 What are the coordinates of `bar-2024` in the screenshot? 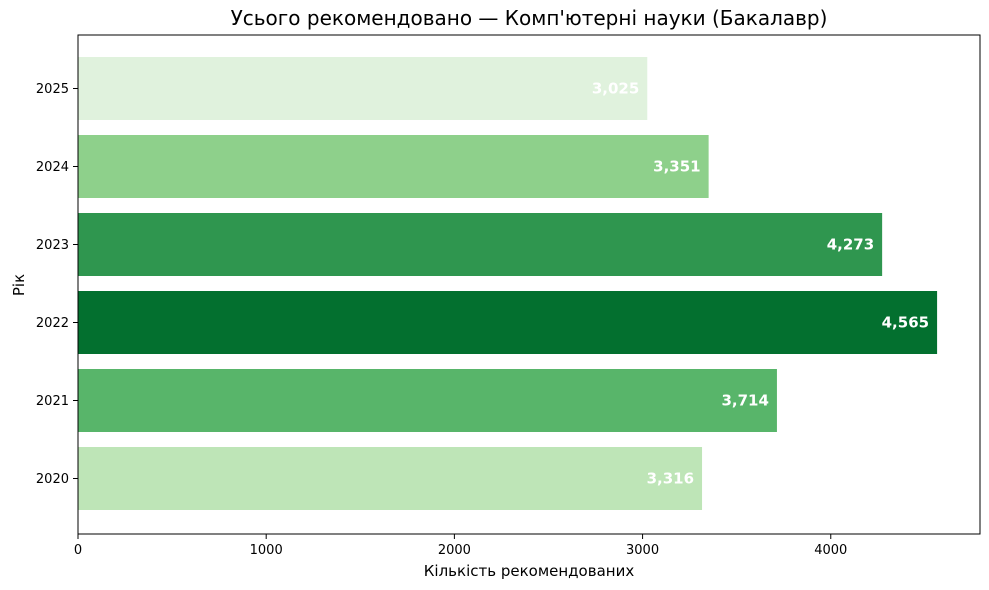 It's located at (393, 166).